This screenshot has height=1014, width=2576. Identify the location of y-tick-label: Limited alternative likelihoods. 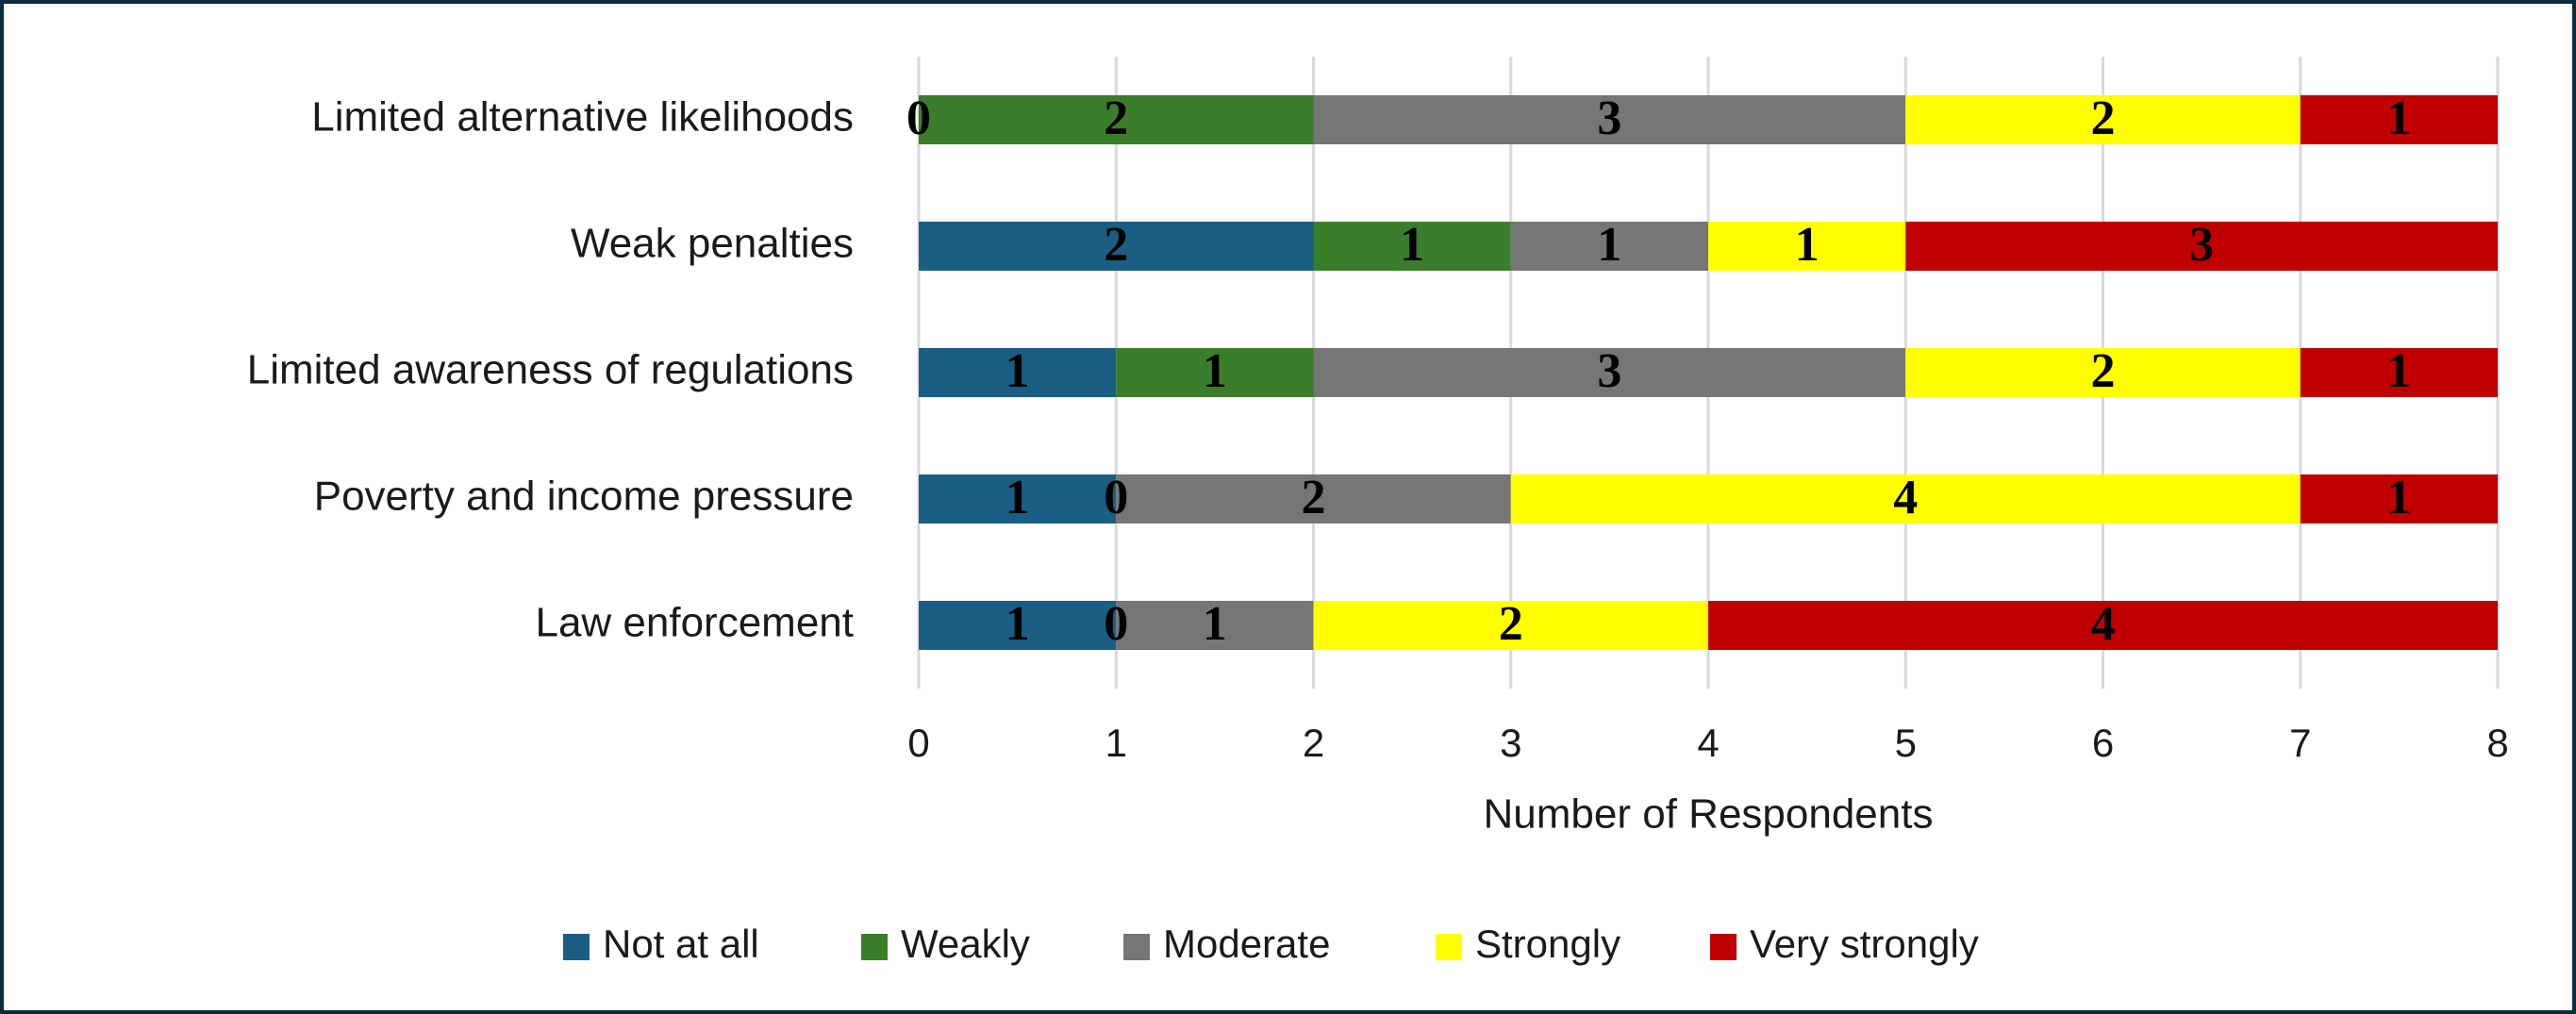
(582, 117).